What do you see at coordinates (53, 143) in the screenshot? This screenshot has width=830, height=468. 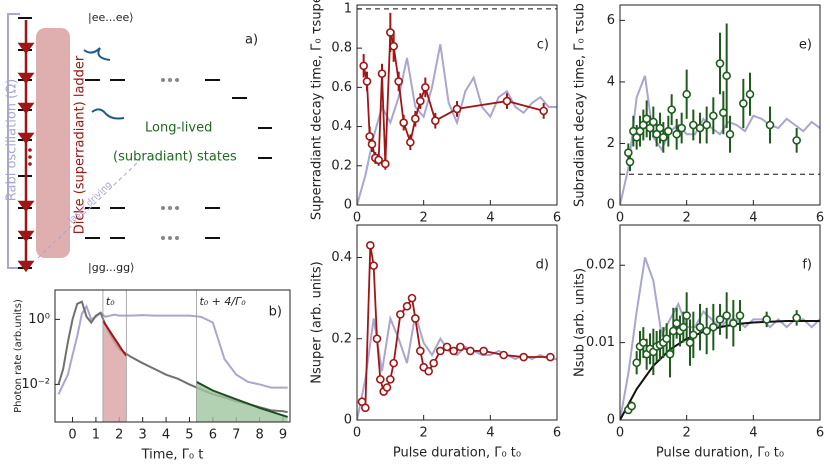 I see `ladder-box` at bounding box center [53, 143].